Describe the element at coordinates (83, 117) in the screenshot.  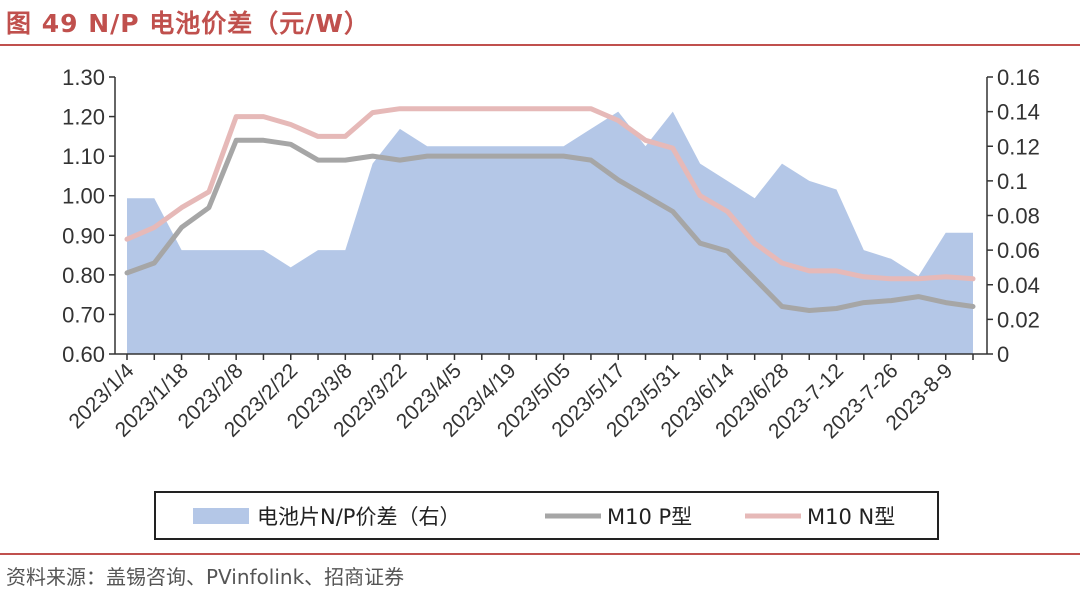
I see `y-left-tick-label: 1.20` at that location.